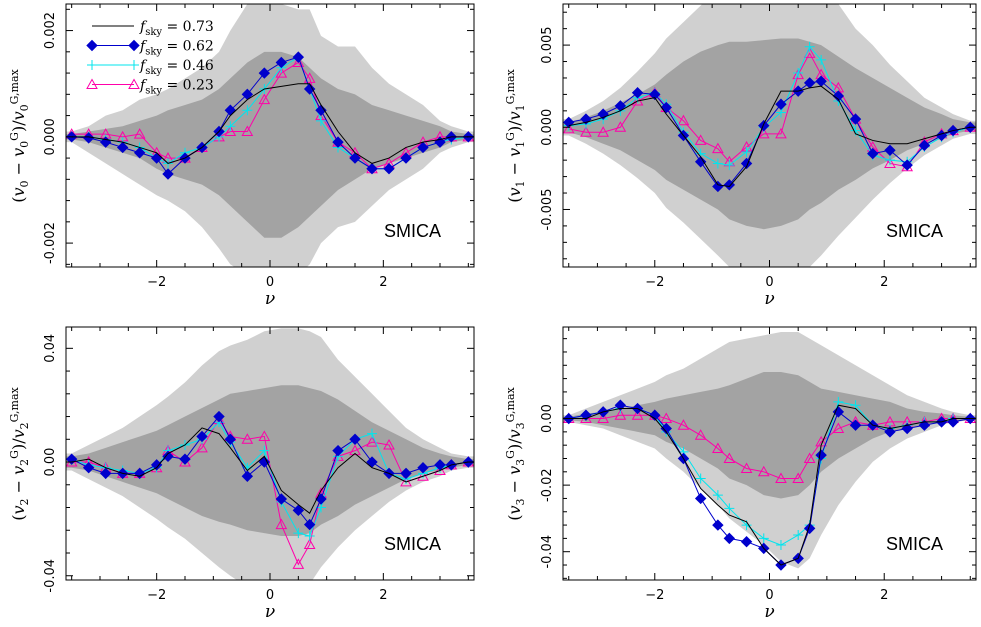  What do you see at coordinates (547, 44) in the screenshot?
I see `y-tick-label: 0.005` at bounding box center [547, 44].